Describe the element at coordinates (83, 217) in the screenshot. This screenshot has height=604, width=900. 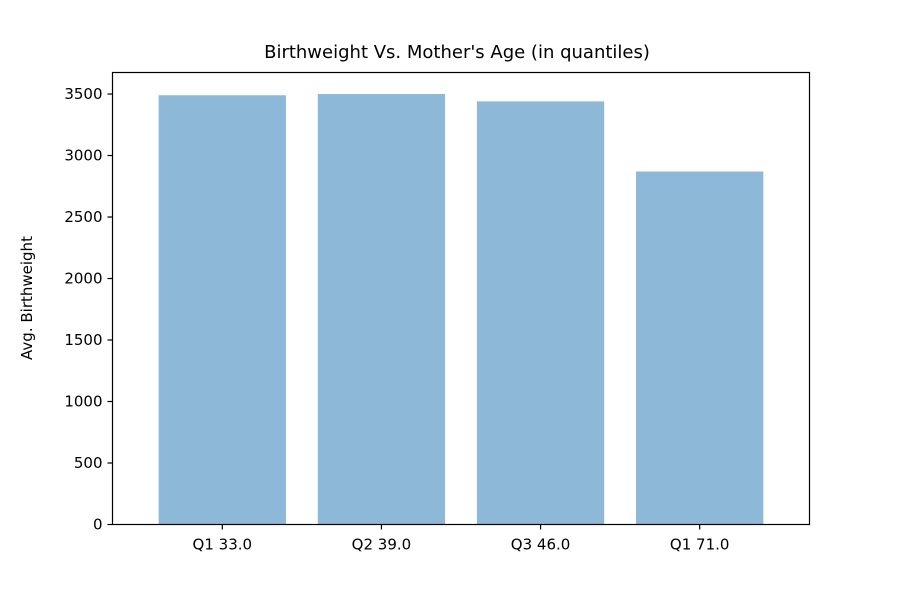
I see `y-tick-label-5: 2500` at that location.